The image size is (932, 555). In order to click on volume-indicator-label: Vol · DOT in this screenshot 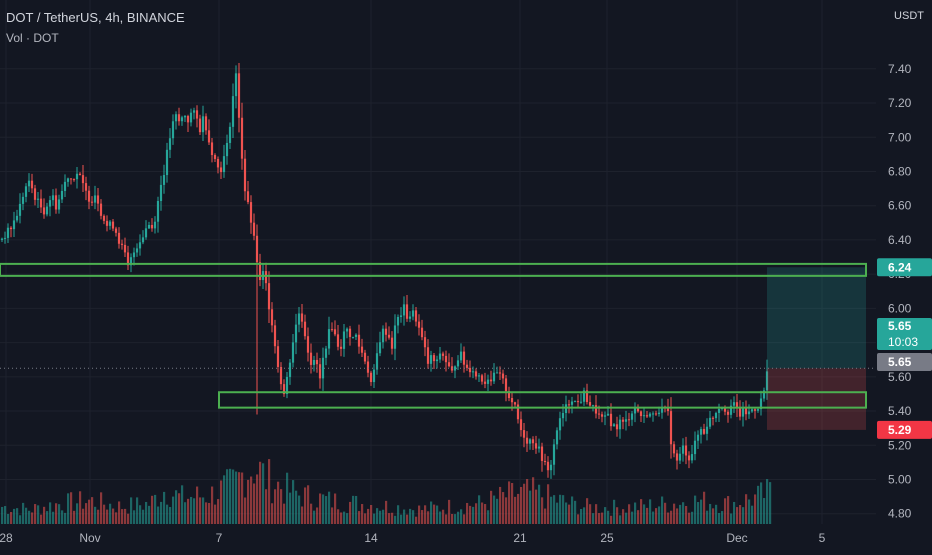, I will do `click(32, 38)`.